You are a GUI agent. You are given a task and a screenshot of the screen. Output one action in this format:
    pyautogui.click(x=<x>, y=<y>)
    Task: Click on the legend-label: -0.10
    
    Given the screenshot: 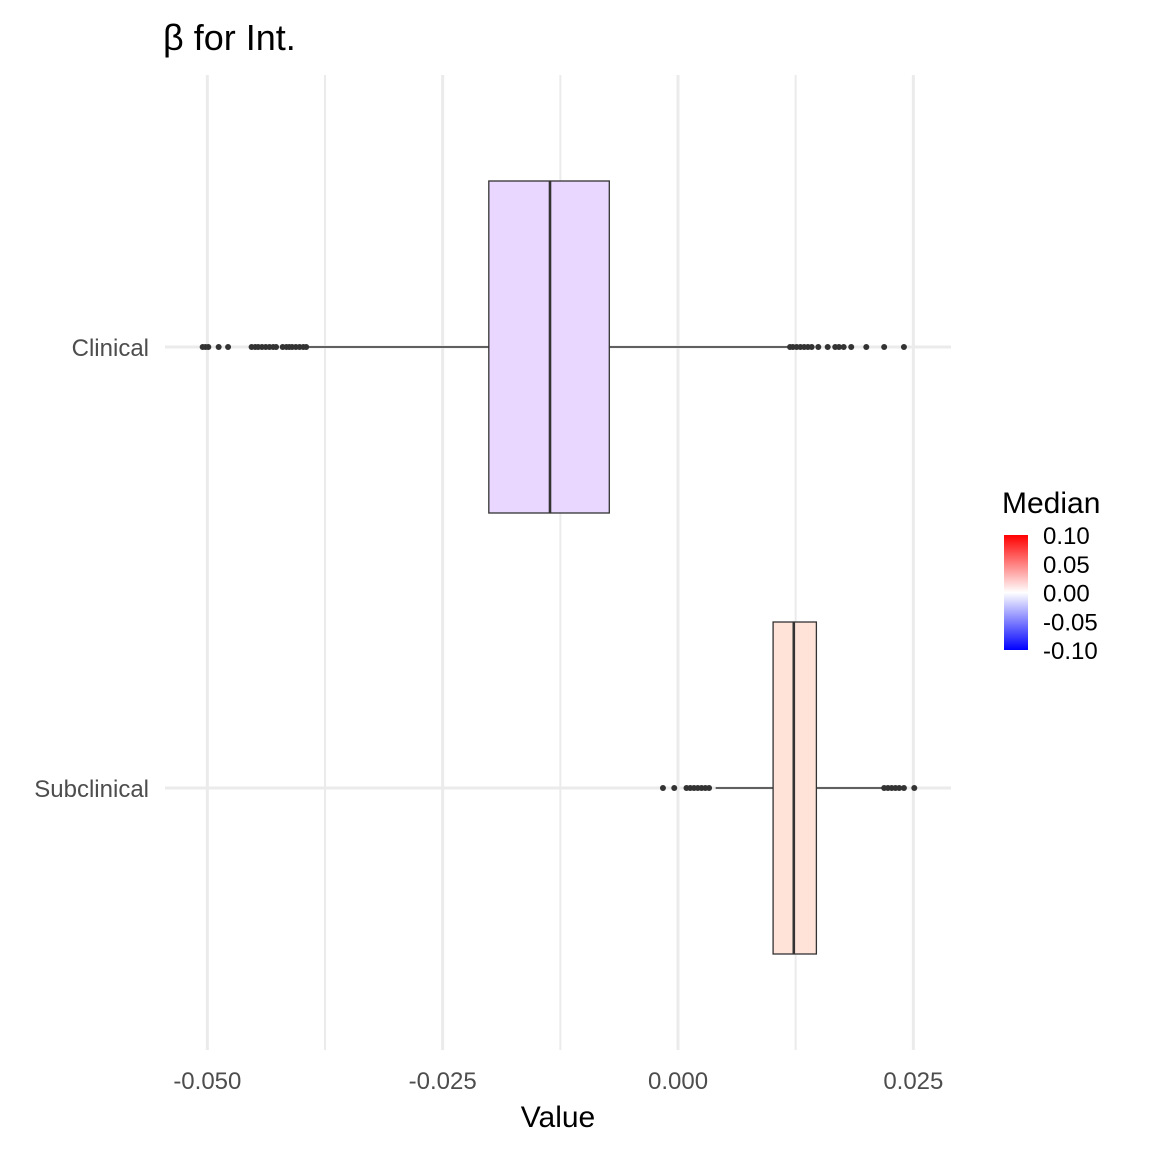 What is the action you would take?
    pyautogui.click(x=1070, y=651)
    